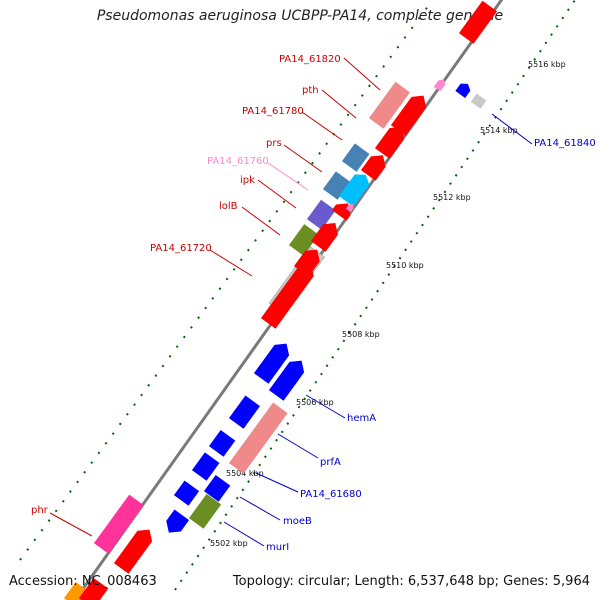 Image resolution: width=600 pixels, height=600 pixels. Describe the element at coordinates (478, 101) in the screenshot. I see `gene-gray-small` at that location.